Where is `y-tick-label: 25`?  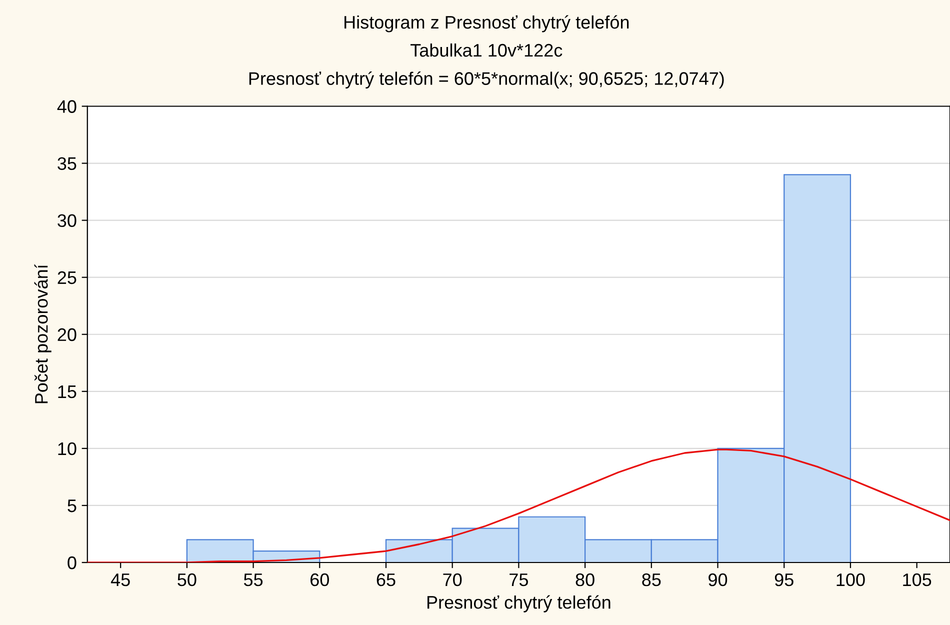 y-tick-label: 25 is located at coordinates (67, 277).